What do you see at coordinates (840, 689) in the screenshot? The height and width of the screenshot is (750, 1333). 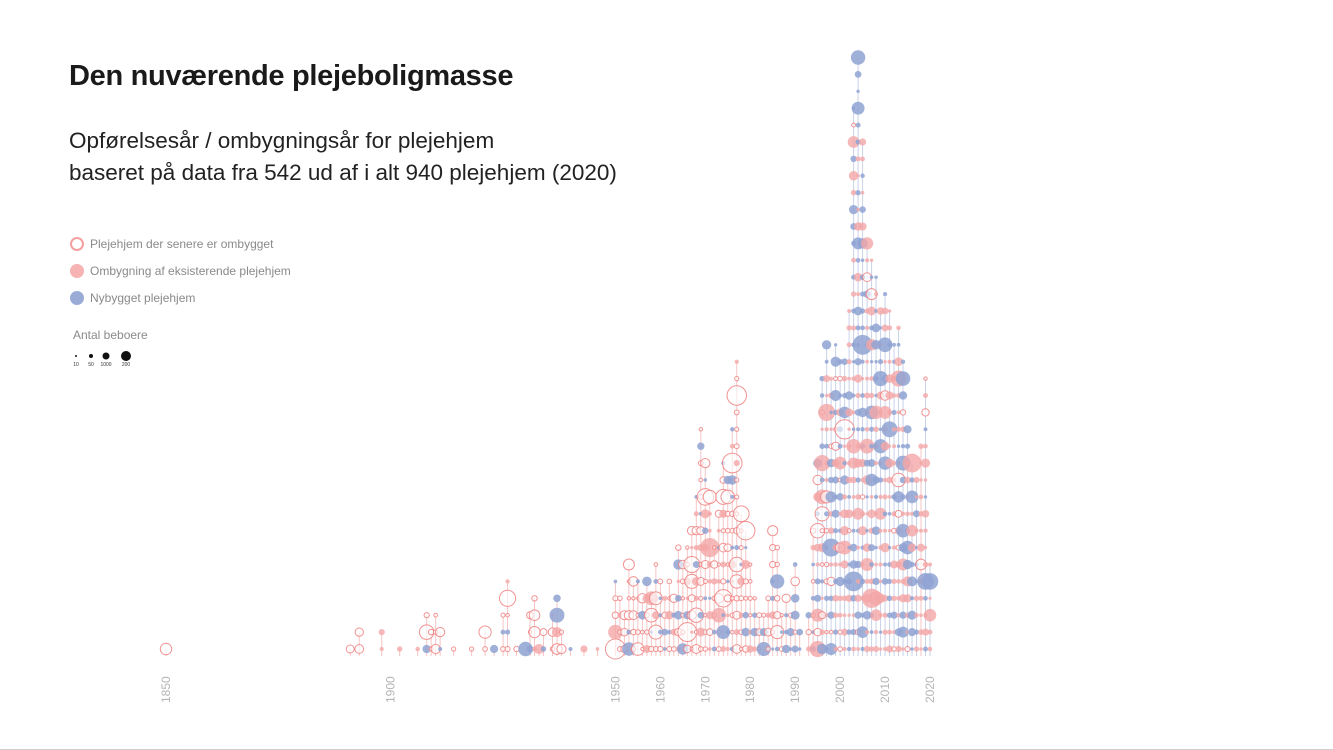 I see `x-tick-label: 2000` at bounding box center [840, 689].